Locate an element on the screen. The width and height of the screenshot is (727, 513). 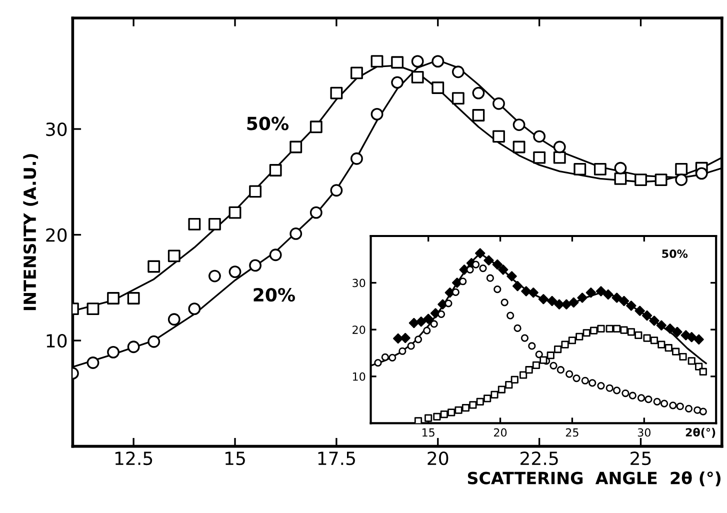
annotation: 50% is located at coordinates (675, 254).